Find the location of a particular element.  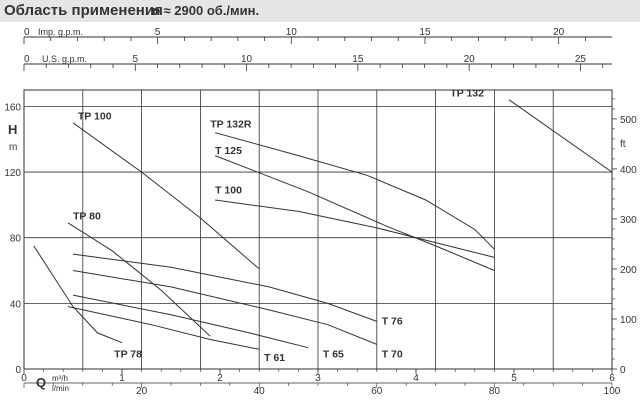

label-t-65: T 65 is located at coordinates (333, 355).